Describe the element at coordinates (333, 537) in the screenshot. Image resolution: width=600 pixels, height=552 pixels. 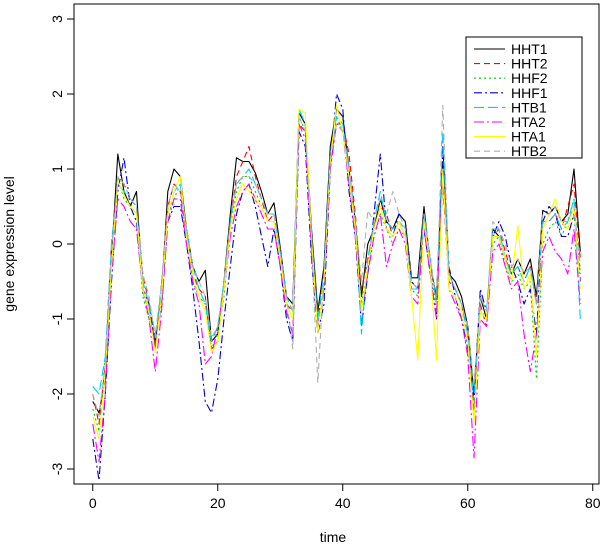
I see `x-axis-label: time` at that location.